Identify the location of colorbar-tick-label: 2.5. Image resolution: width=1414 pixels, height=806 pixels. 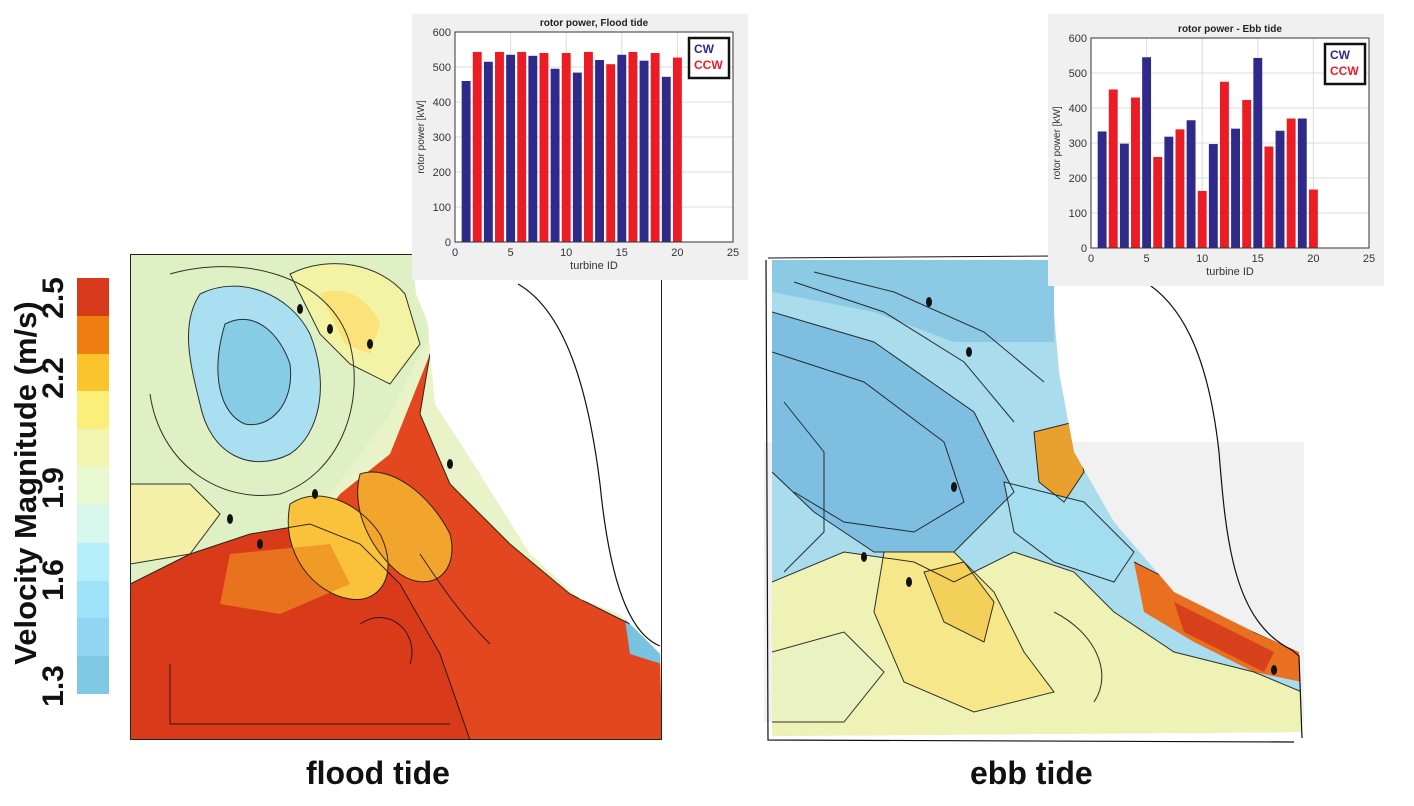
(53, 298).